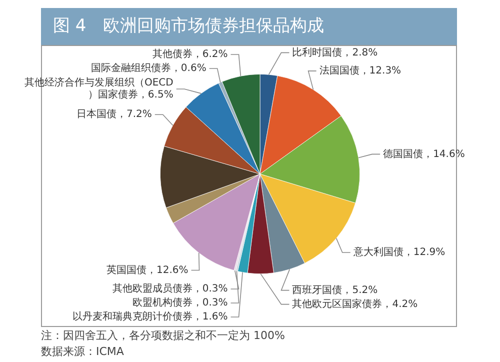  What do you see at coordinates (163, 336) in the screenshot?
I see `text: 注：因四舍五入，各分项数据之和不一定为 100%` at bounding box center [163, 336].